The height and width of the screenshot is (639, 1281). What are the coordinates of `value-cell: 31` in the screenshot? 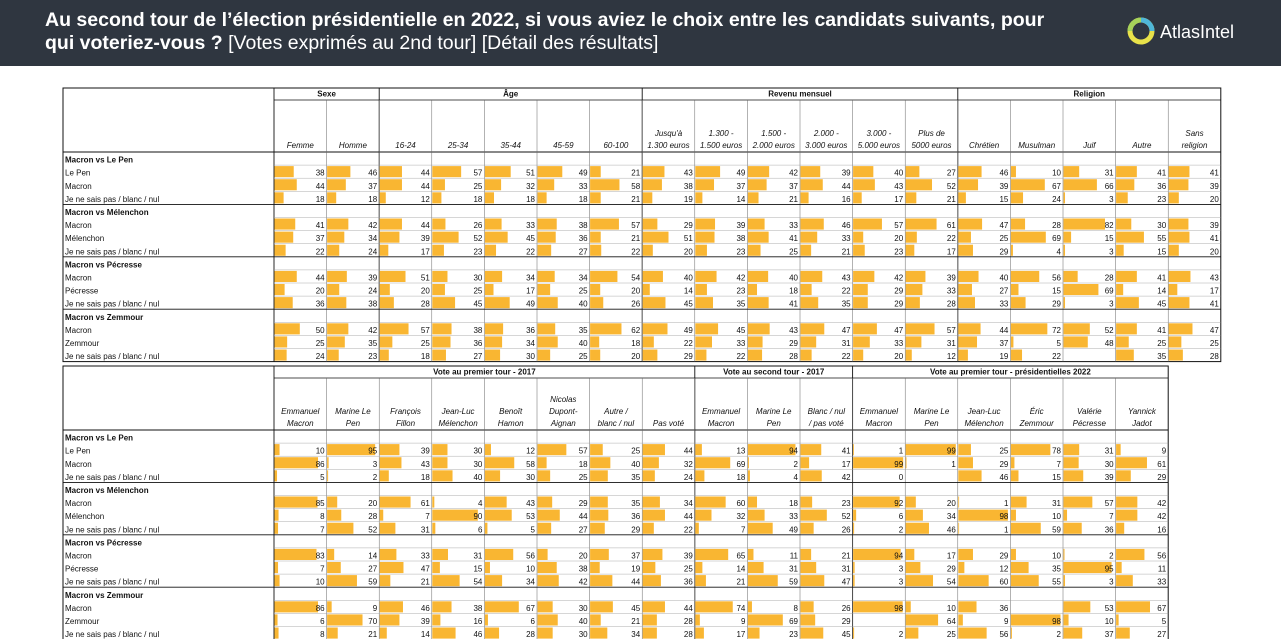 It's located at (951, 343).